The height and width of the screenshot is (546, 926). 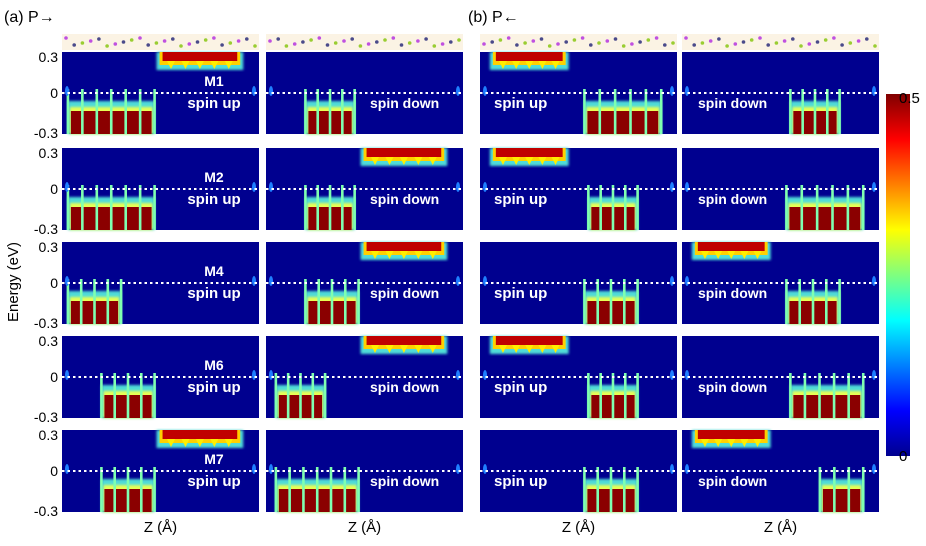 What do you see at coordinates (780, 527) in the screenshot?
I see `x-axis-label: Z (Å)` at bounding box center [780, 527].